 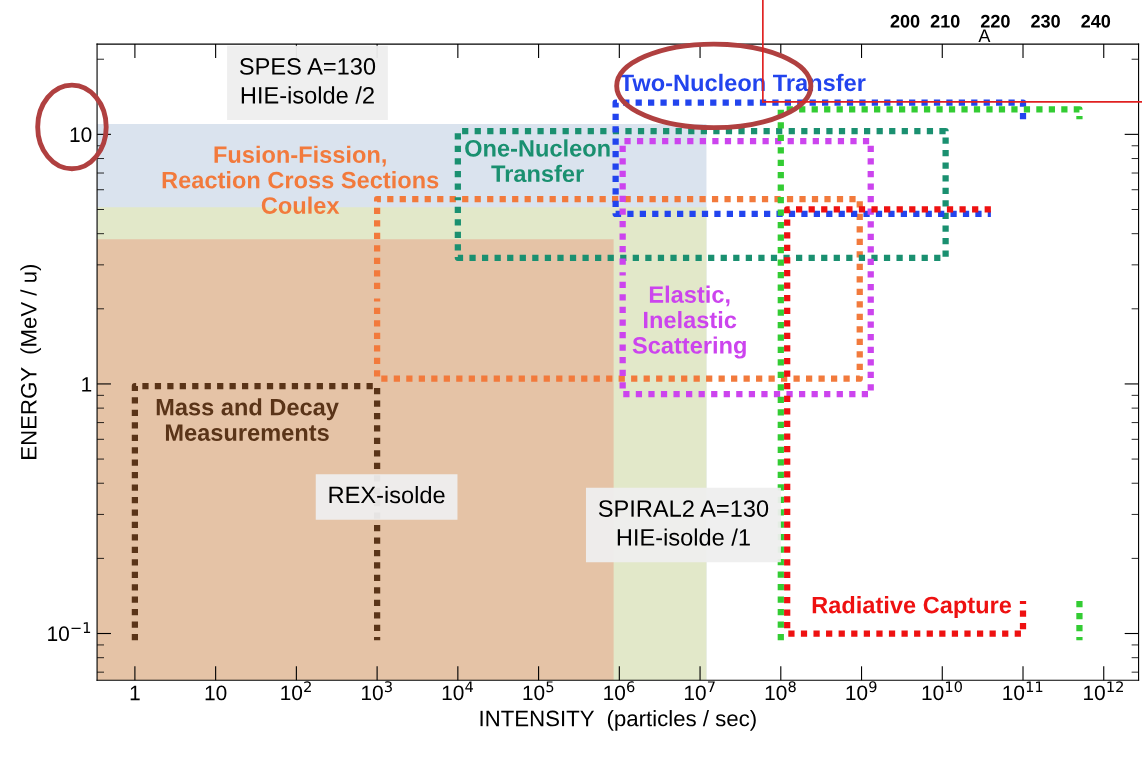 What do you see at coordinates (1103, 691) in the screenshot?
I see `x-tick-label: 10$^{12}$` at bounding box center [1103, 691].